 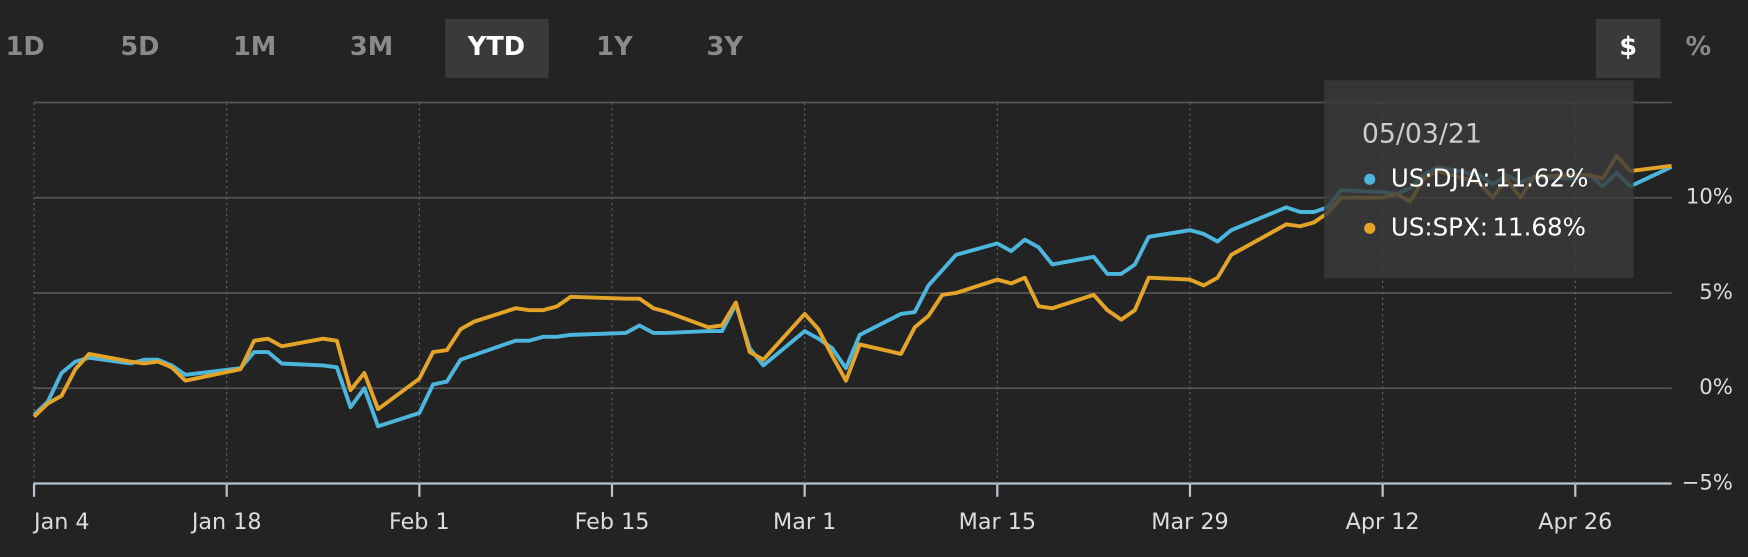 What do you see at coordinates (1538, 226) in the screenshot?
I see `tooltip-value: 11.68%` at bounding box center [1538, 226].